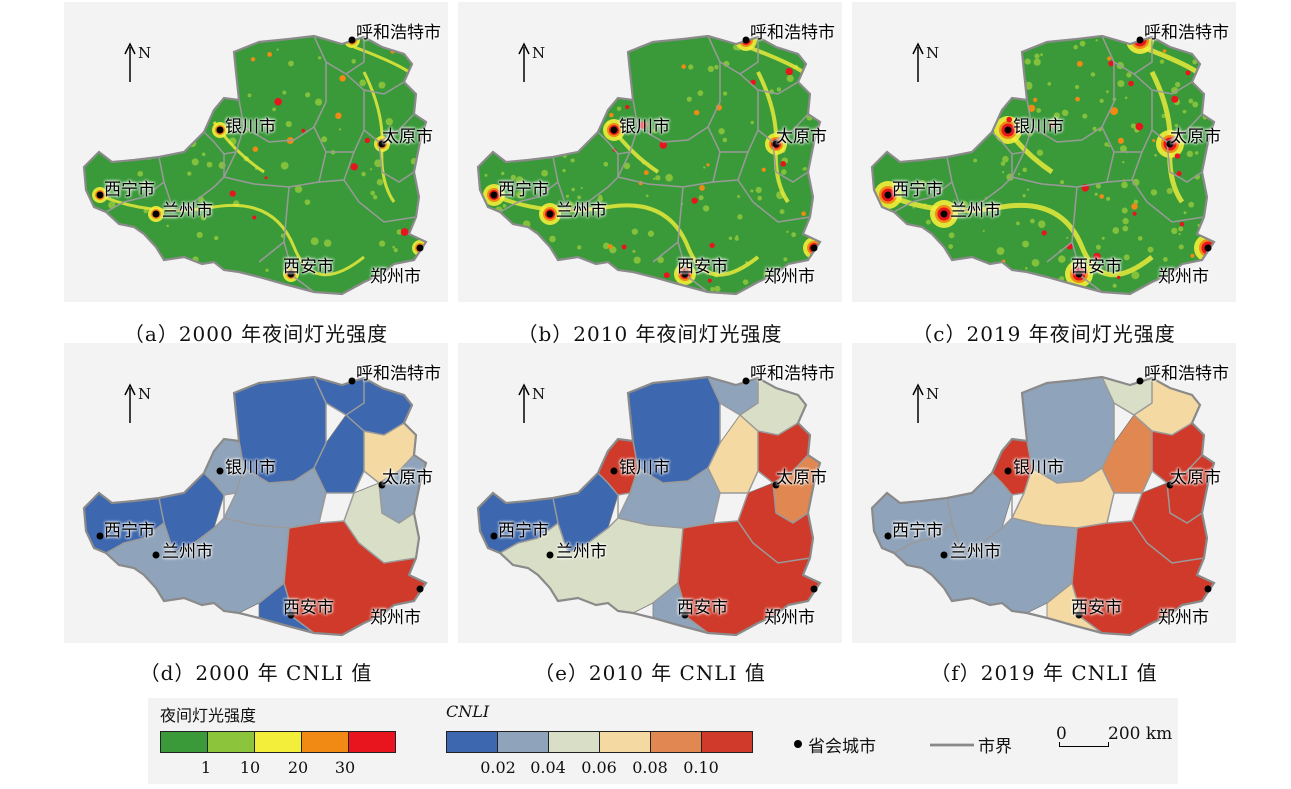 This screenshot has width=1291, height=789. Describe the element at coordinates (256, 673) in the screenshot. I see `caption-d: （d）2000 年 CNLI 值` at that location.